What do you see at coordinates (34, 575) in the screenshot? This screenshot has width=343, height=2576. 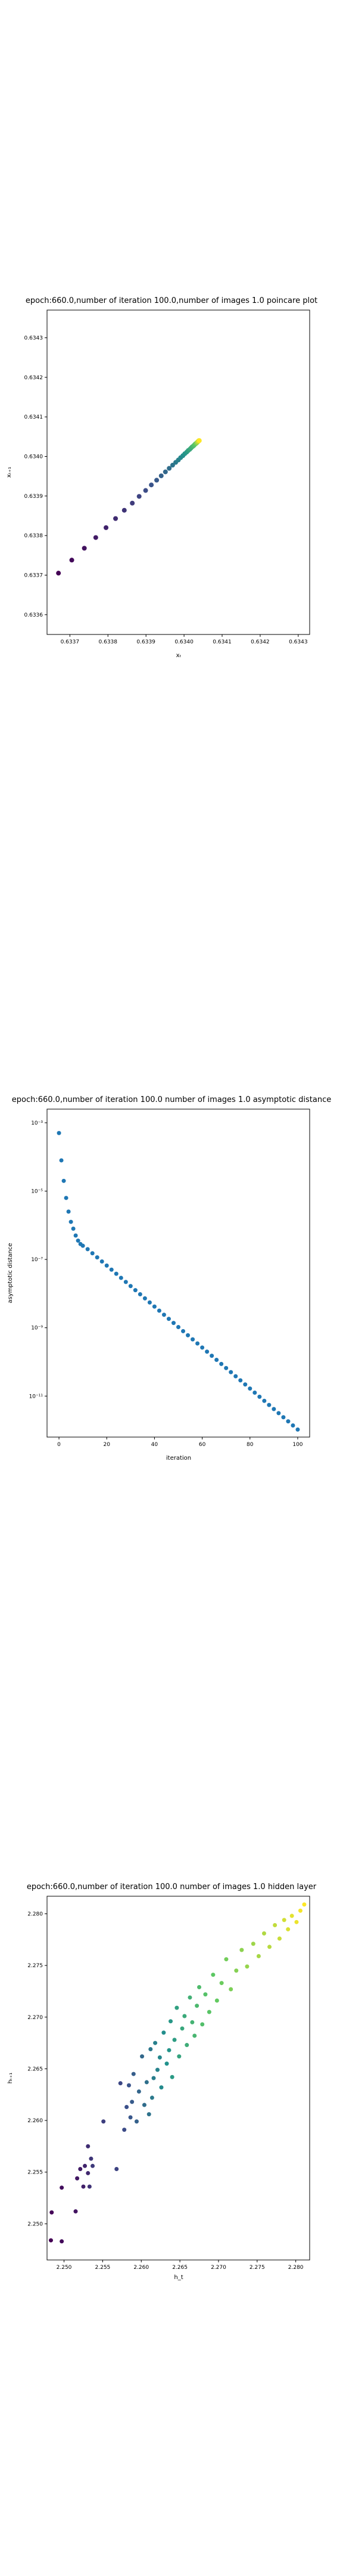 I see `y-tick-label: 0.6337` at bounding box center [34, 575].